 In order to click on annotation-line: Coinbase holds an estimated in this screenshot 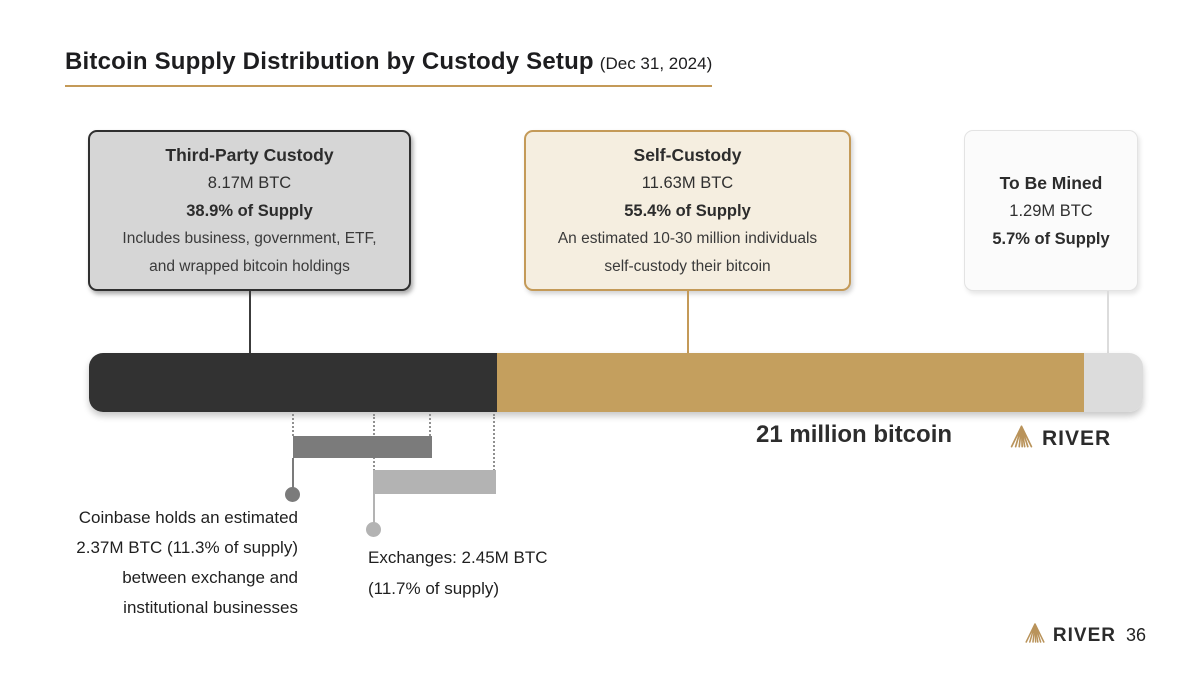, I will do `click(188, 517)`.